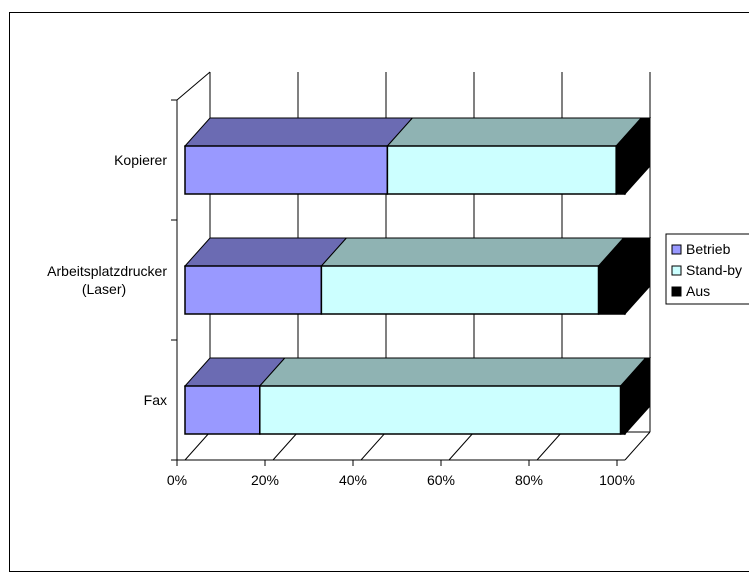 Image resolution: width=749 pixels, height=572 pixels. I want to click on category-label: Fax, so click(155, 400).